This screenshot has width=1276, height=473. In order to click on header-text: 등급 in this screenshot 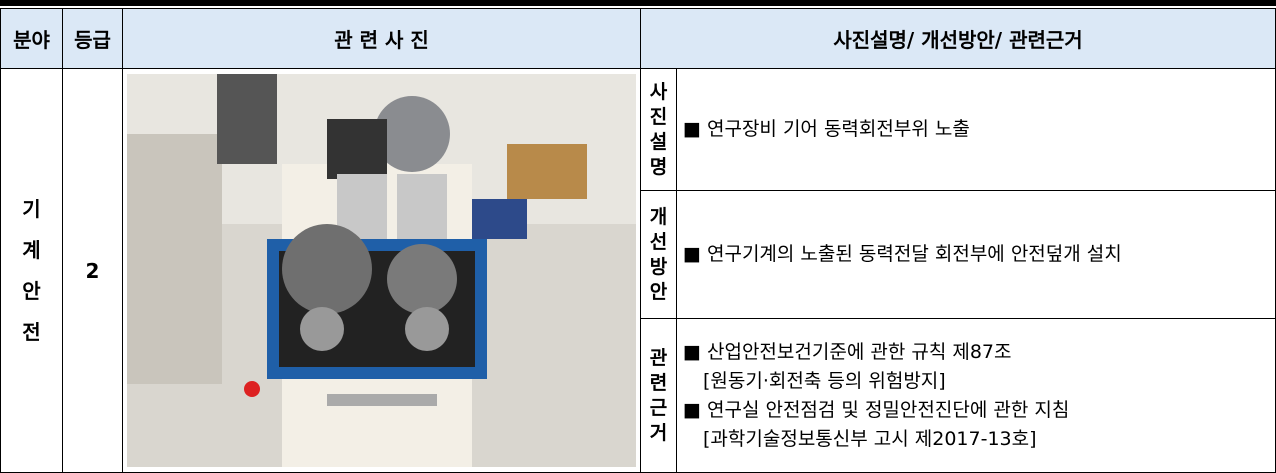, I will do `click(92, 40)`.